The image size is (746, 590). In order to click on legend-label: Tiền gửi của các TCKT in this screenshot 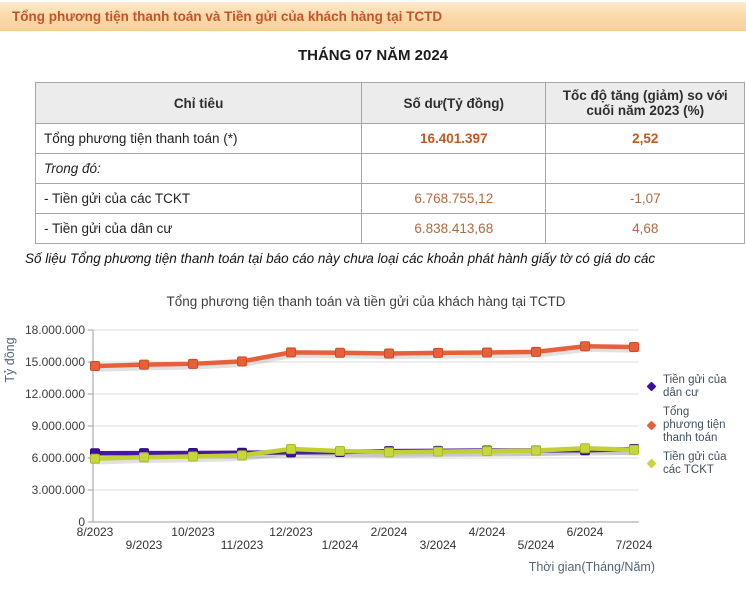, I will do `click(695, 463)`.